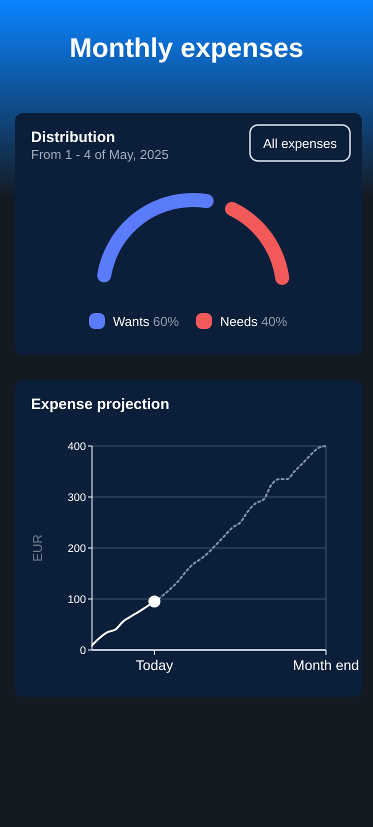 This screenshot has width=373, height=827. What do you see at coordinates (77, 498) in the screenshot?
I see `y-tick-label: 300` at bounding box center [77, 498].